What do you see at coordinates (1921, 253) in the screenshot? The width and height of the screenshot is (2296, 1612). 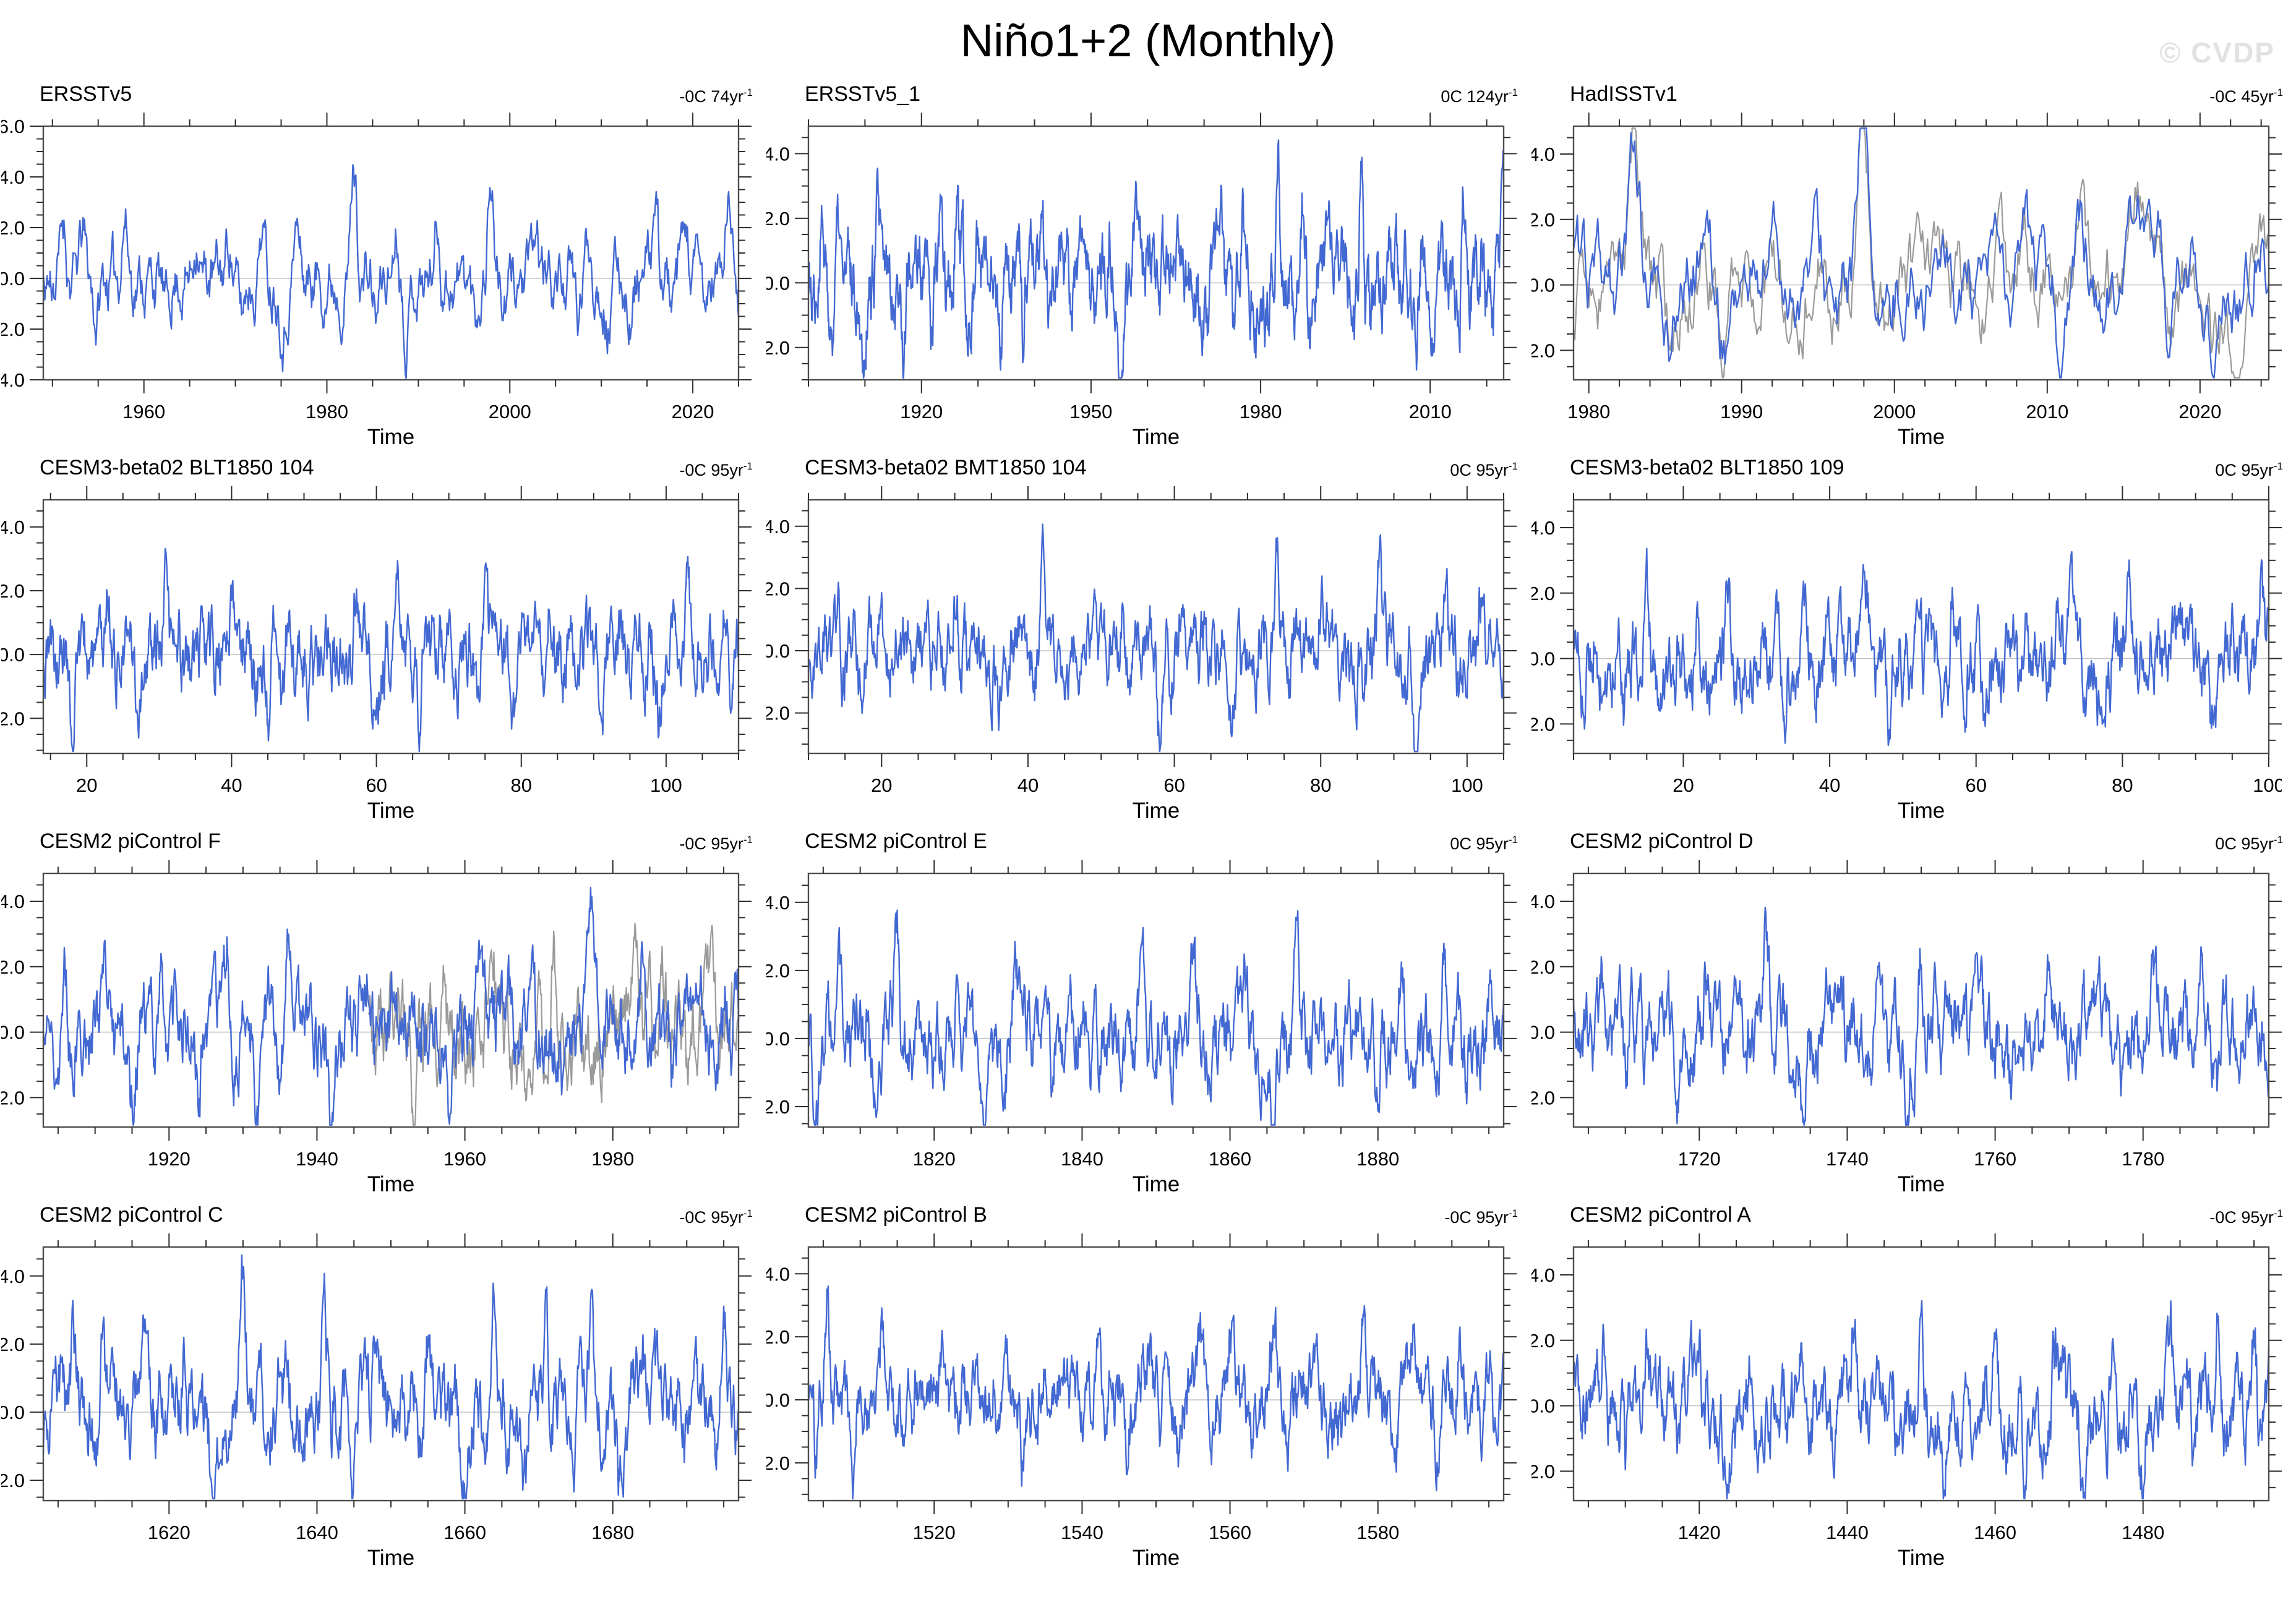 I see `series-line-hadisstv1` at bounding box center [1921, 253].